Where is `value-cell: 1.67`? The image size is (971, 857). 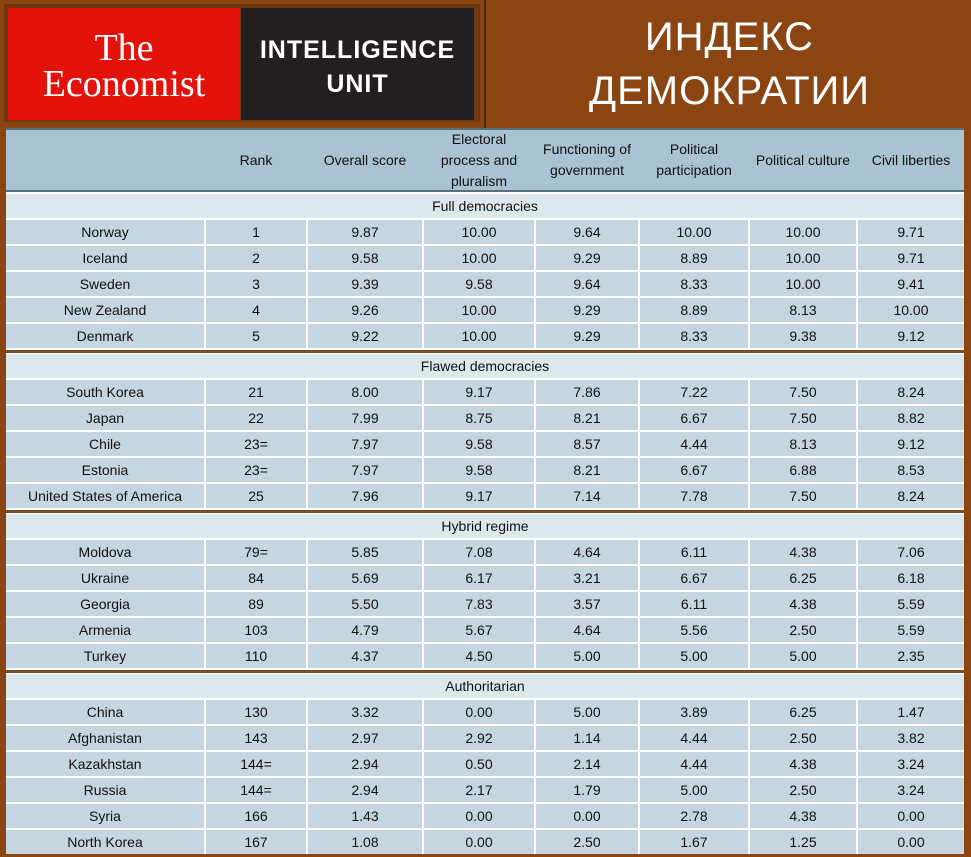
value-cell: 1.67 is located at coordinates (694, 842).